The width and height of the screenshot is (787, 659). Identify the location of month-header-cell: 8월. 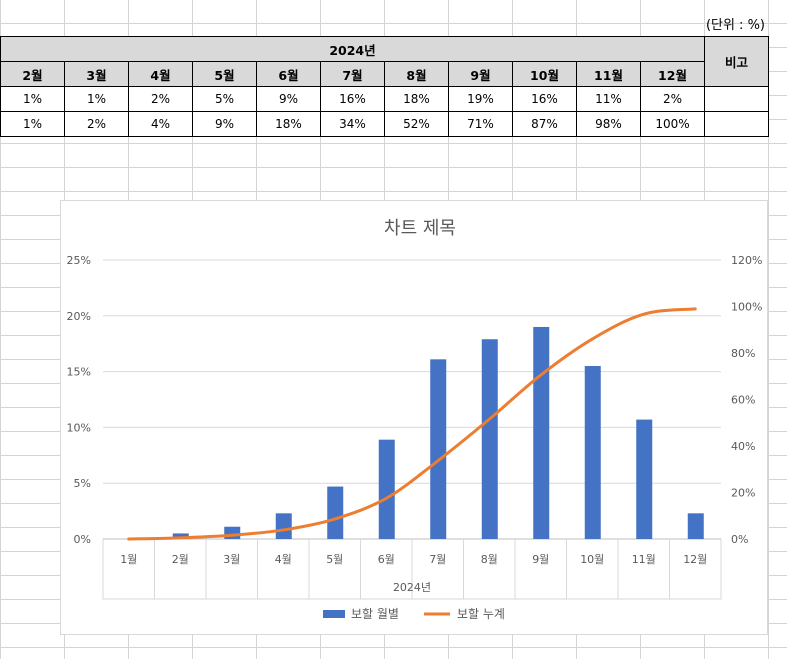
(416, 74).